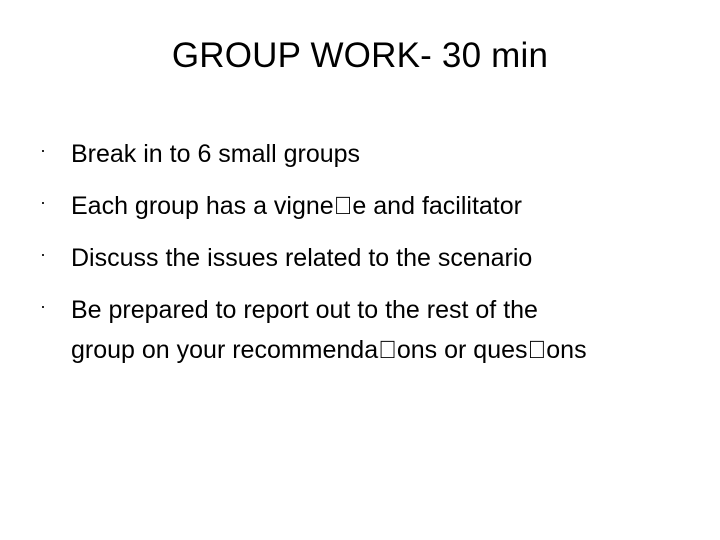  Describe the element at coordinates (216, 154) in the screenshot. I see `bullet-line: Break in to 6 small groups` at that location.